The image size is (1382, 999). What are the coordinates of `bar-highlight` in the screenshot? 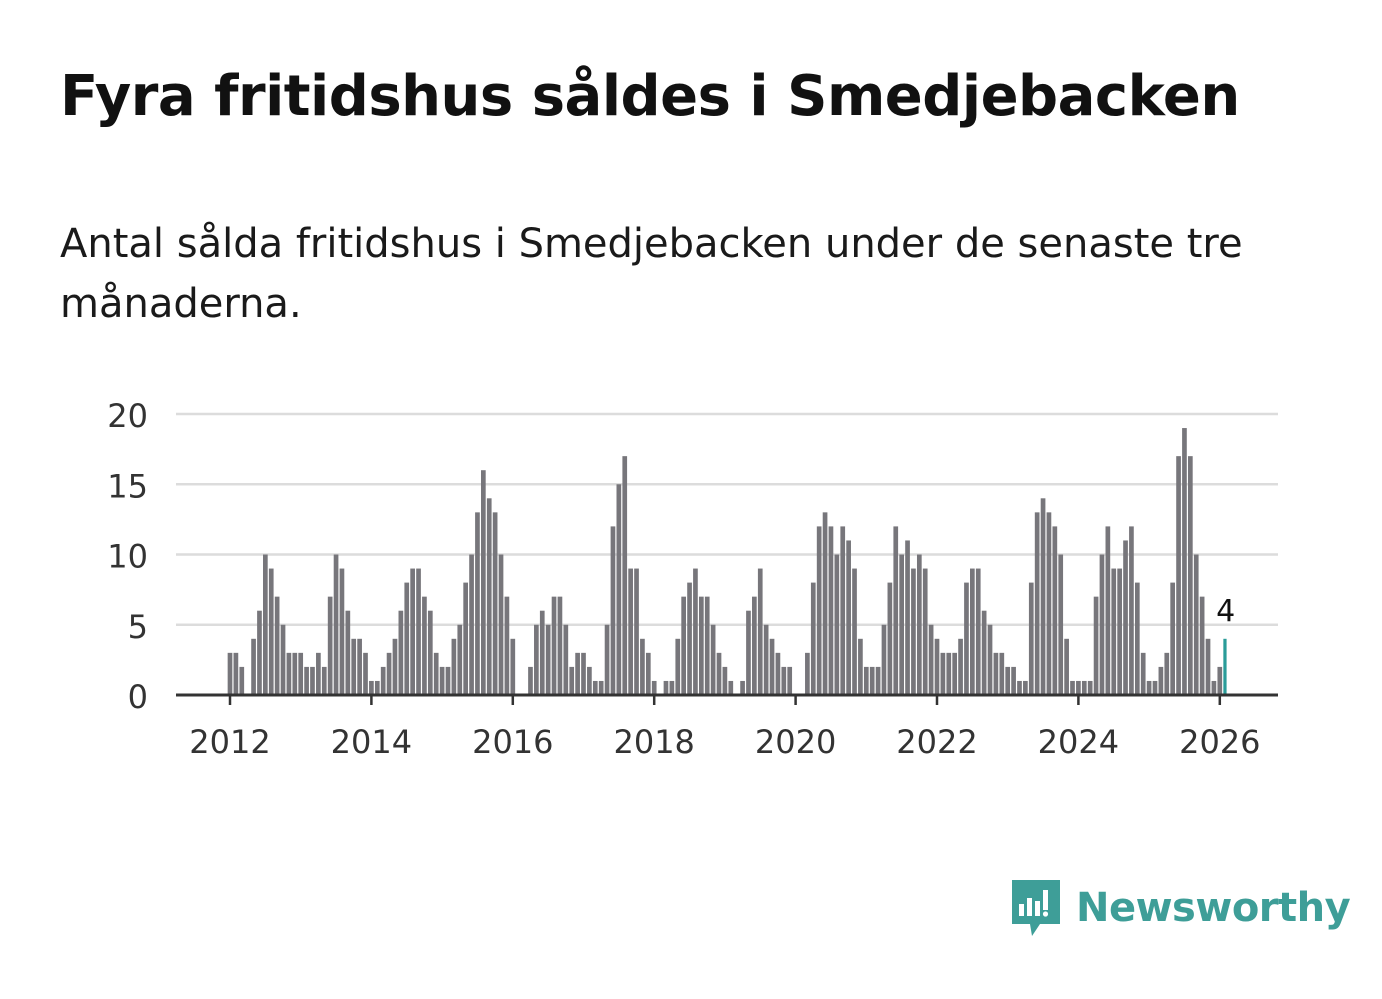 It's located at (1225, 666).